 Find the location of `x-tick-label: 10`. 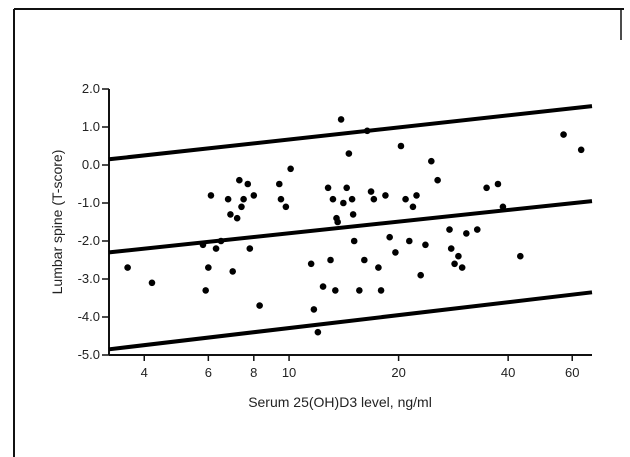

x-tick-label: 10 is located at coordinates (289, 372).